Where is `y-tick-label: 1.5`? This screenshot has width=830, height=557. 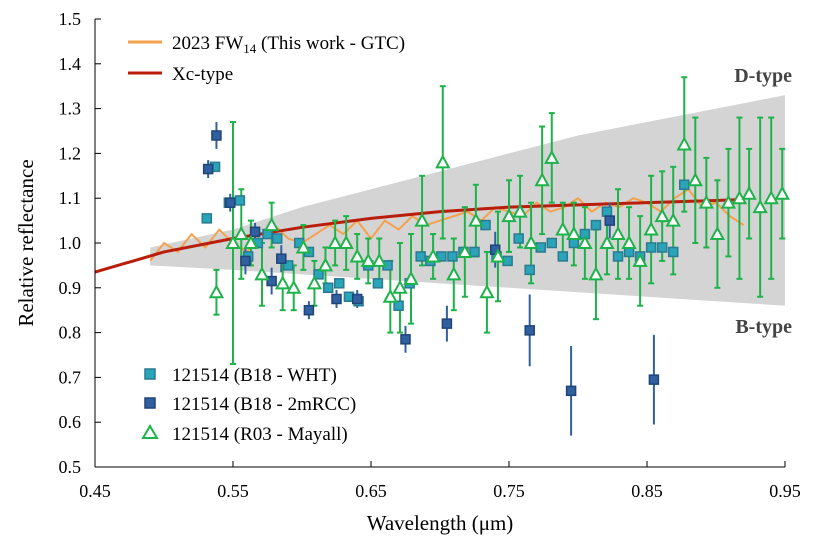
y-tick-label: 1.5 is located at coordinates (70, 19).